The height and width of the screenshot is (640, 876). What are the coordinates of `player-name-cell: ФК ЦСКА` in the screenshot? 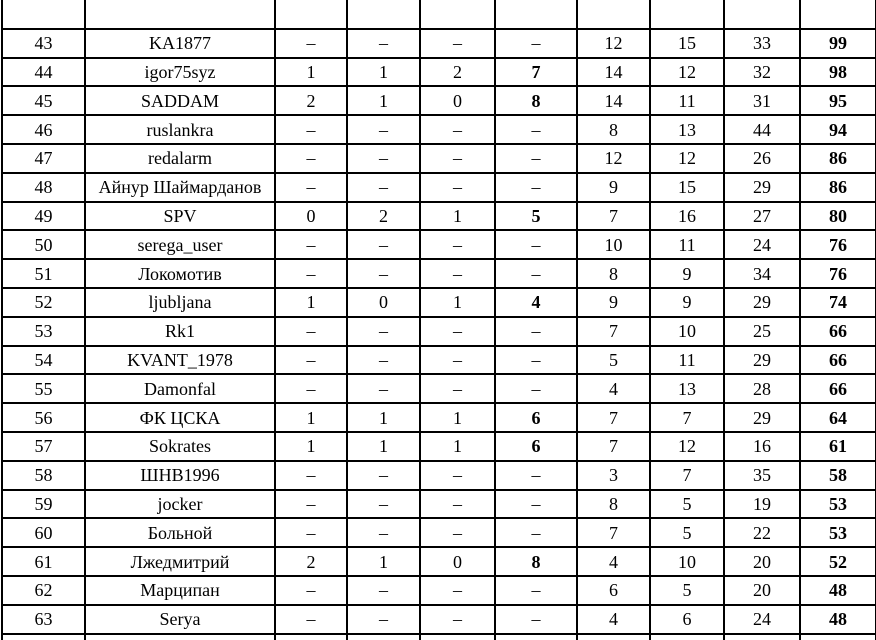 It's located at (180, 417).